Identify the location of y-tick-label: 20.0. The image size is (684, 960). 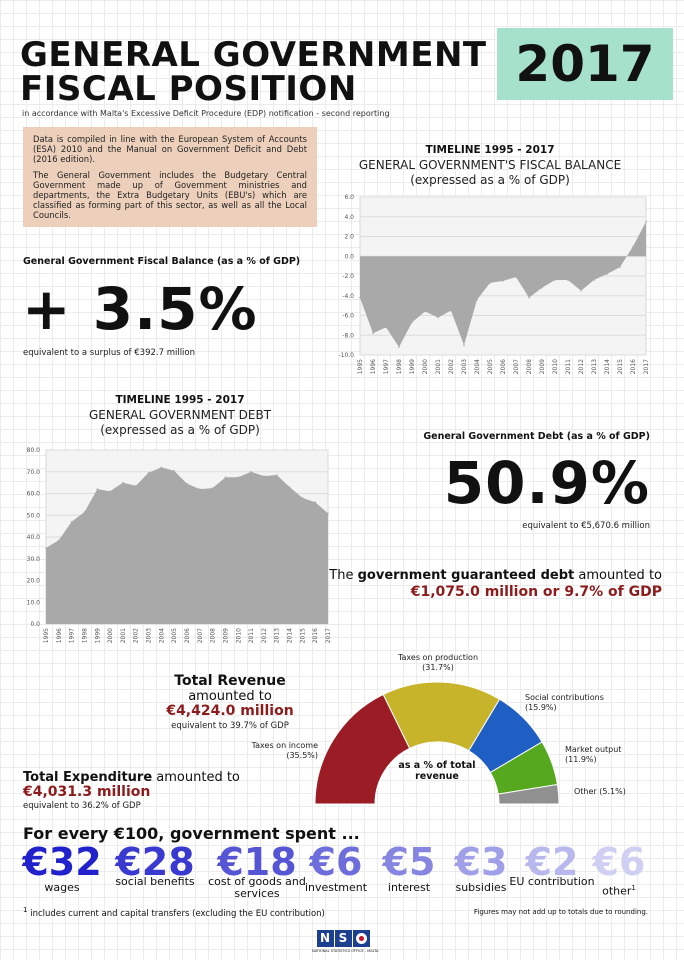
(34, 581).